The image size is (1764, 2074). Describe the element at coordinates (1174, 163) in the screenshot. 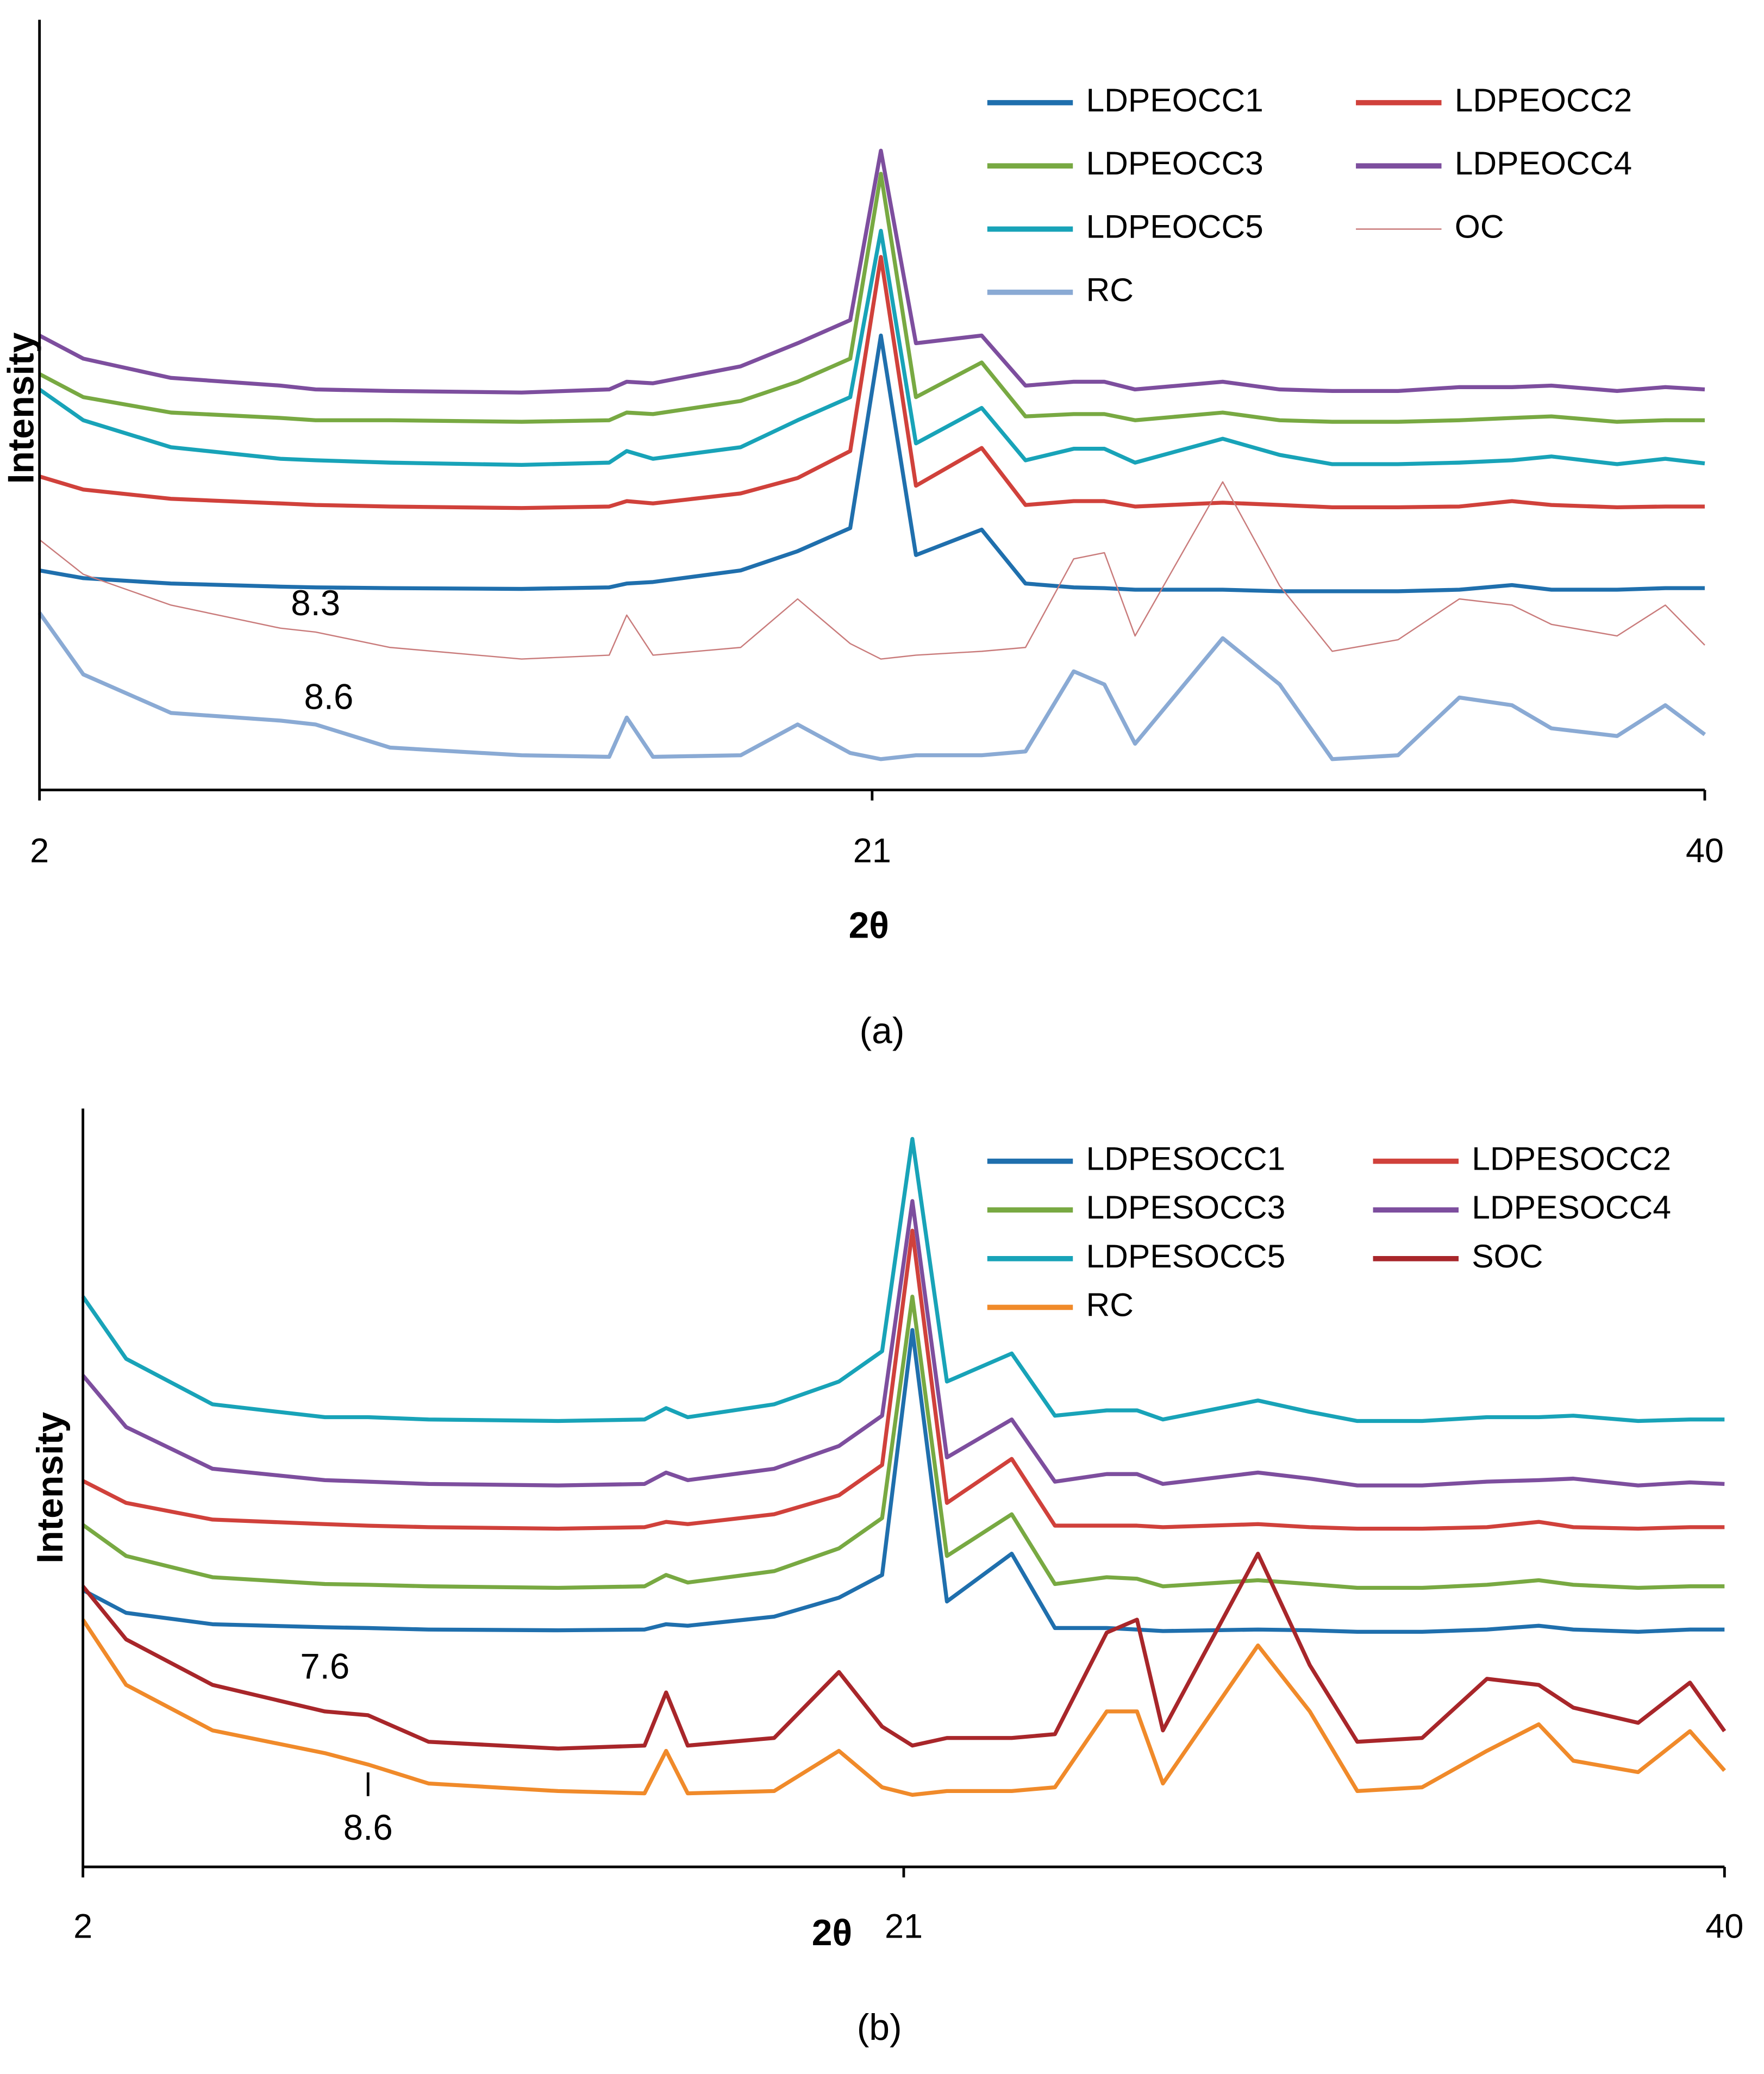

I see `legend-label: LDPEOCC3` at that location.